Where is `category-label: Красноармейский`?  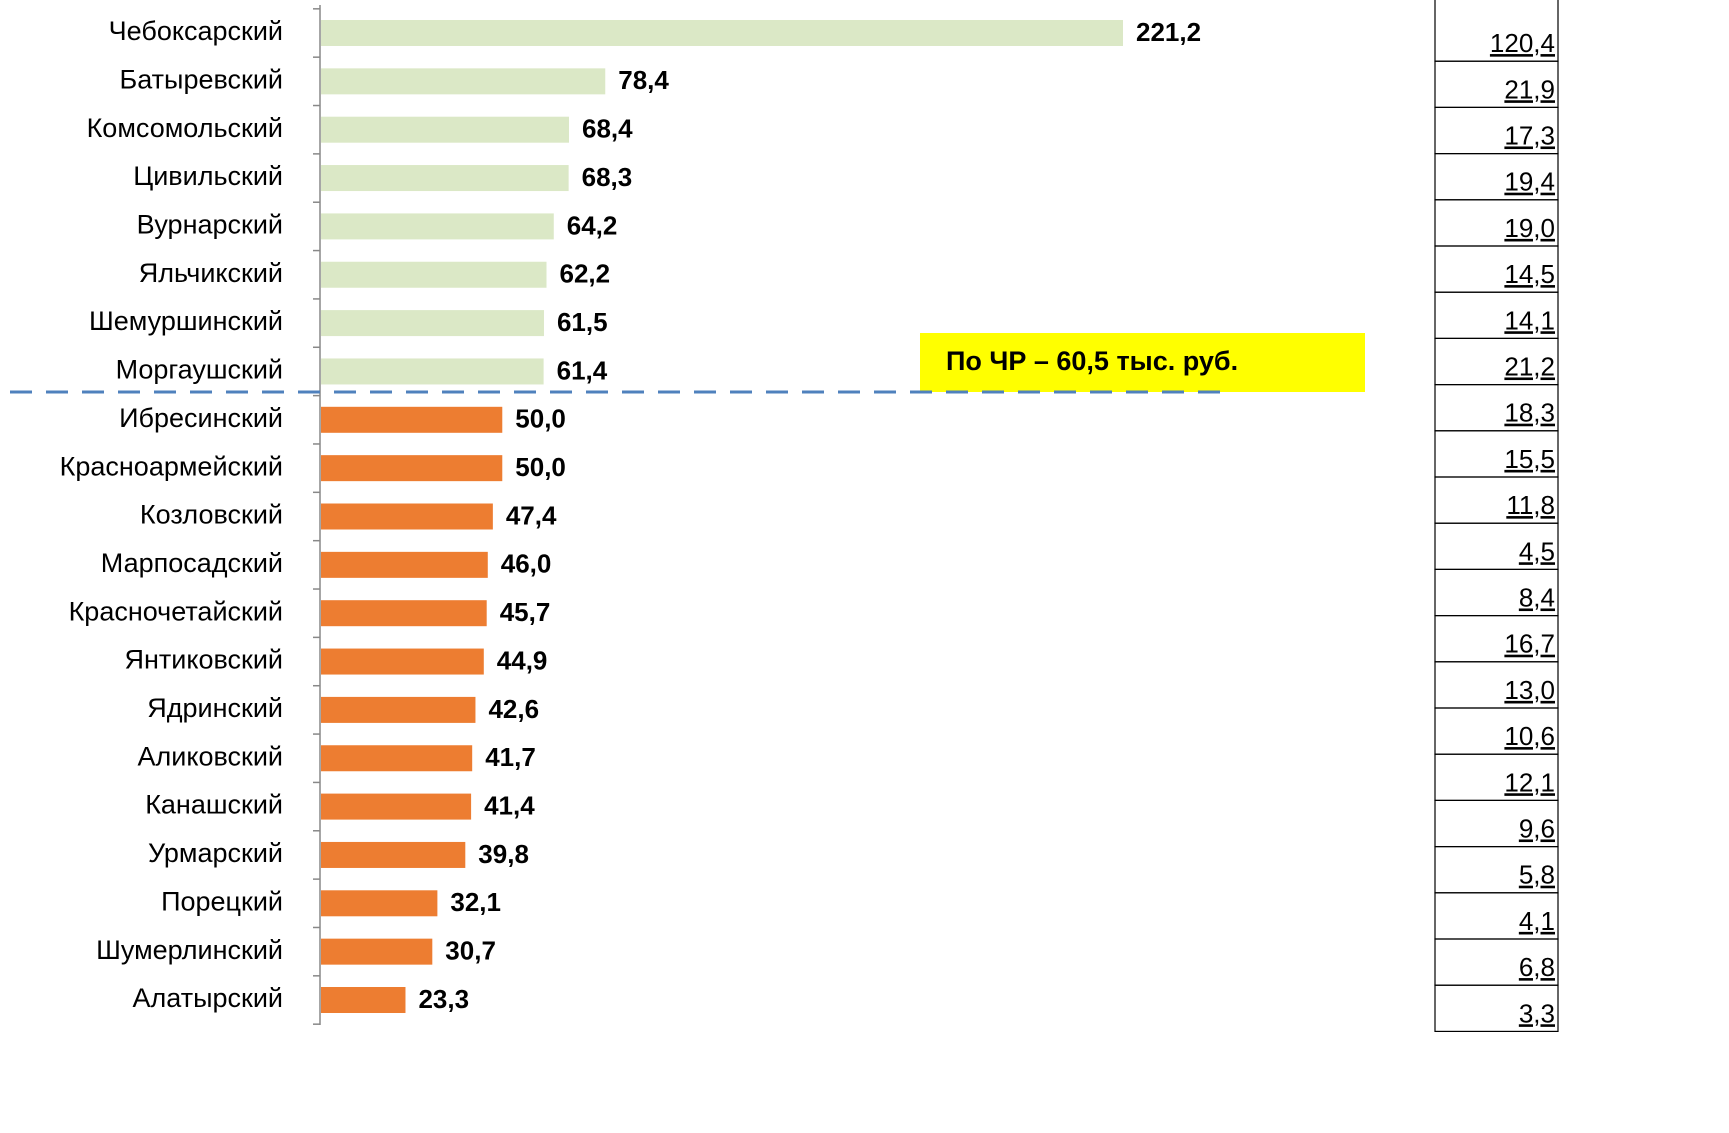 category-label: Красноармейский is located at coordinates (171, 466).